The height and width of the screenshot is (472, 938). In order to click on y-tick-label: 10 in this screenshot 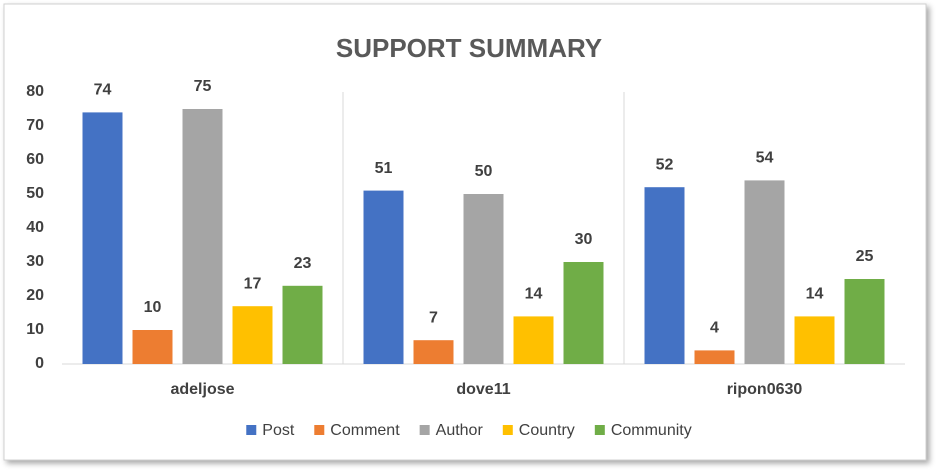, I will do `click(35, 329)`.